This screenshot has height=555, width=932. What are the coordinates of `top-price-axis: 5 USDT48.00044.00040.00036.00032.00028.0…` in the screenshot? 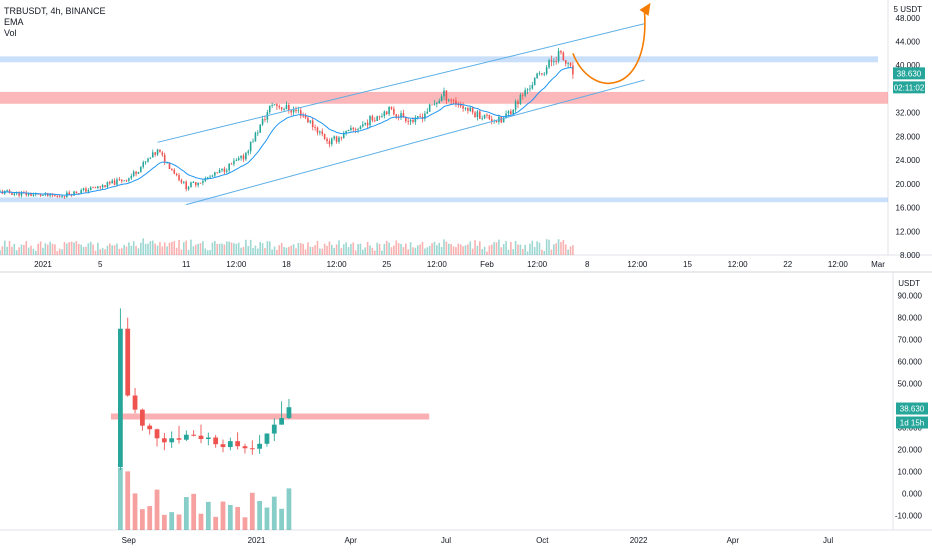 It's located at (909, 132).